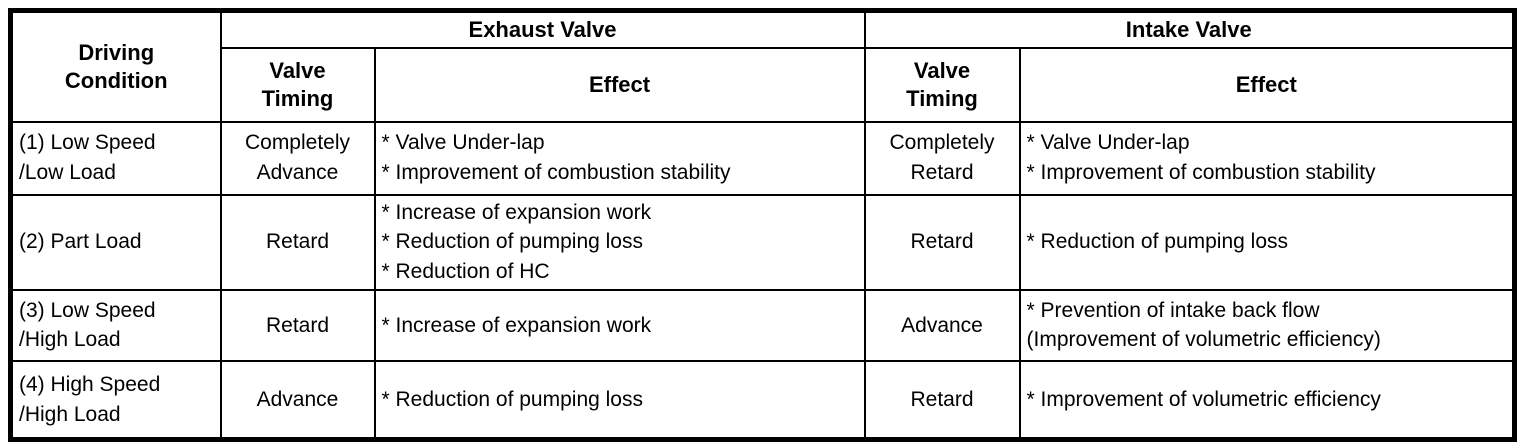  I want to click on header-exhaust-valve: Exhaust Valve, so click(542, 29).